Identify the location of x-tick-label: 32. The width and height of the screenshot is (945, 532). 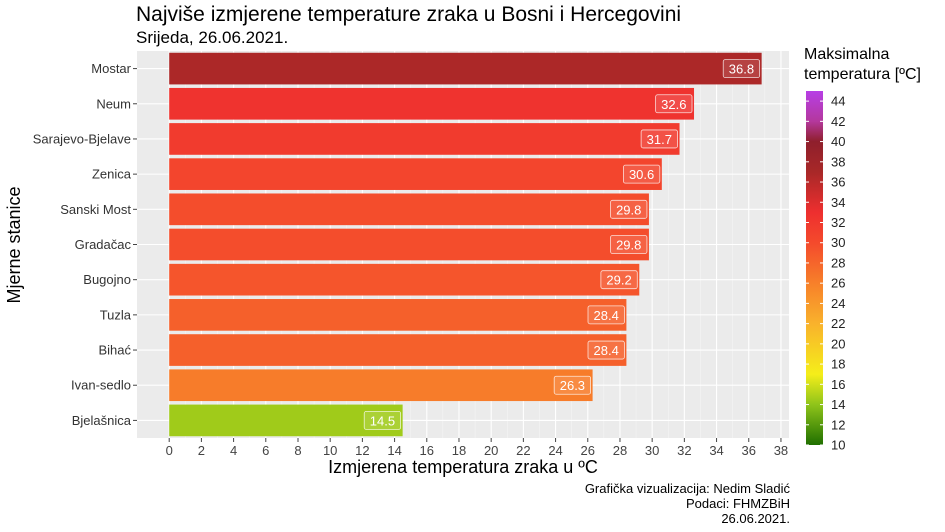
(684, 450).